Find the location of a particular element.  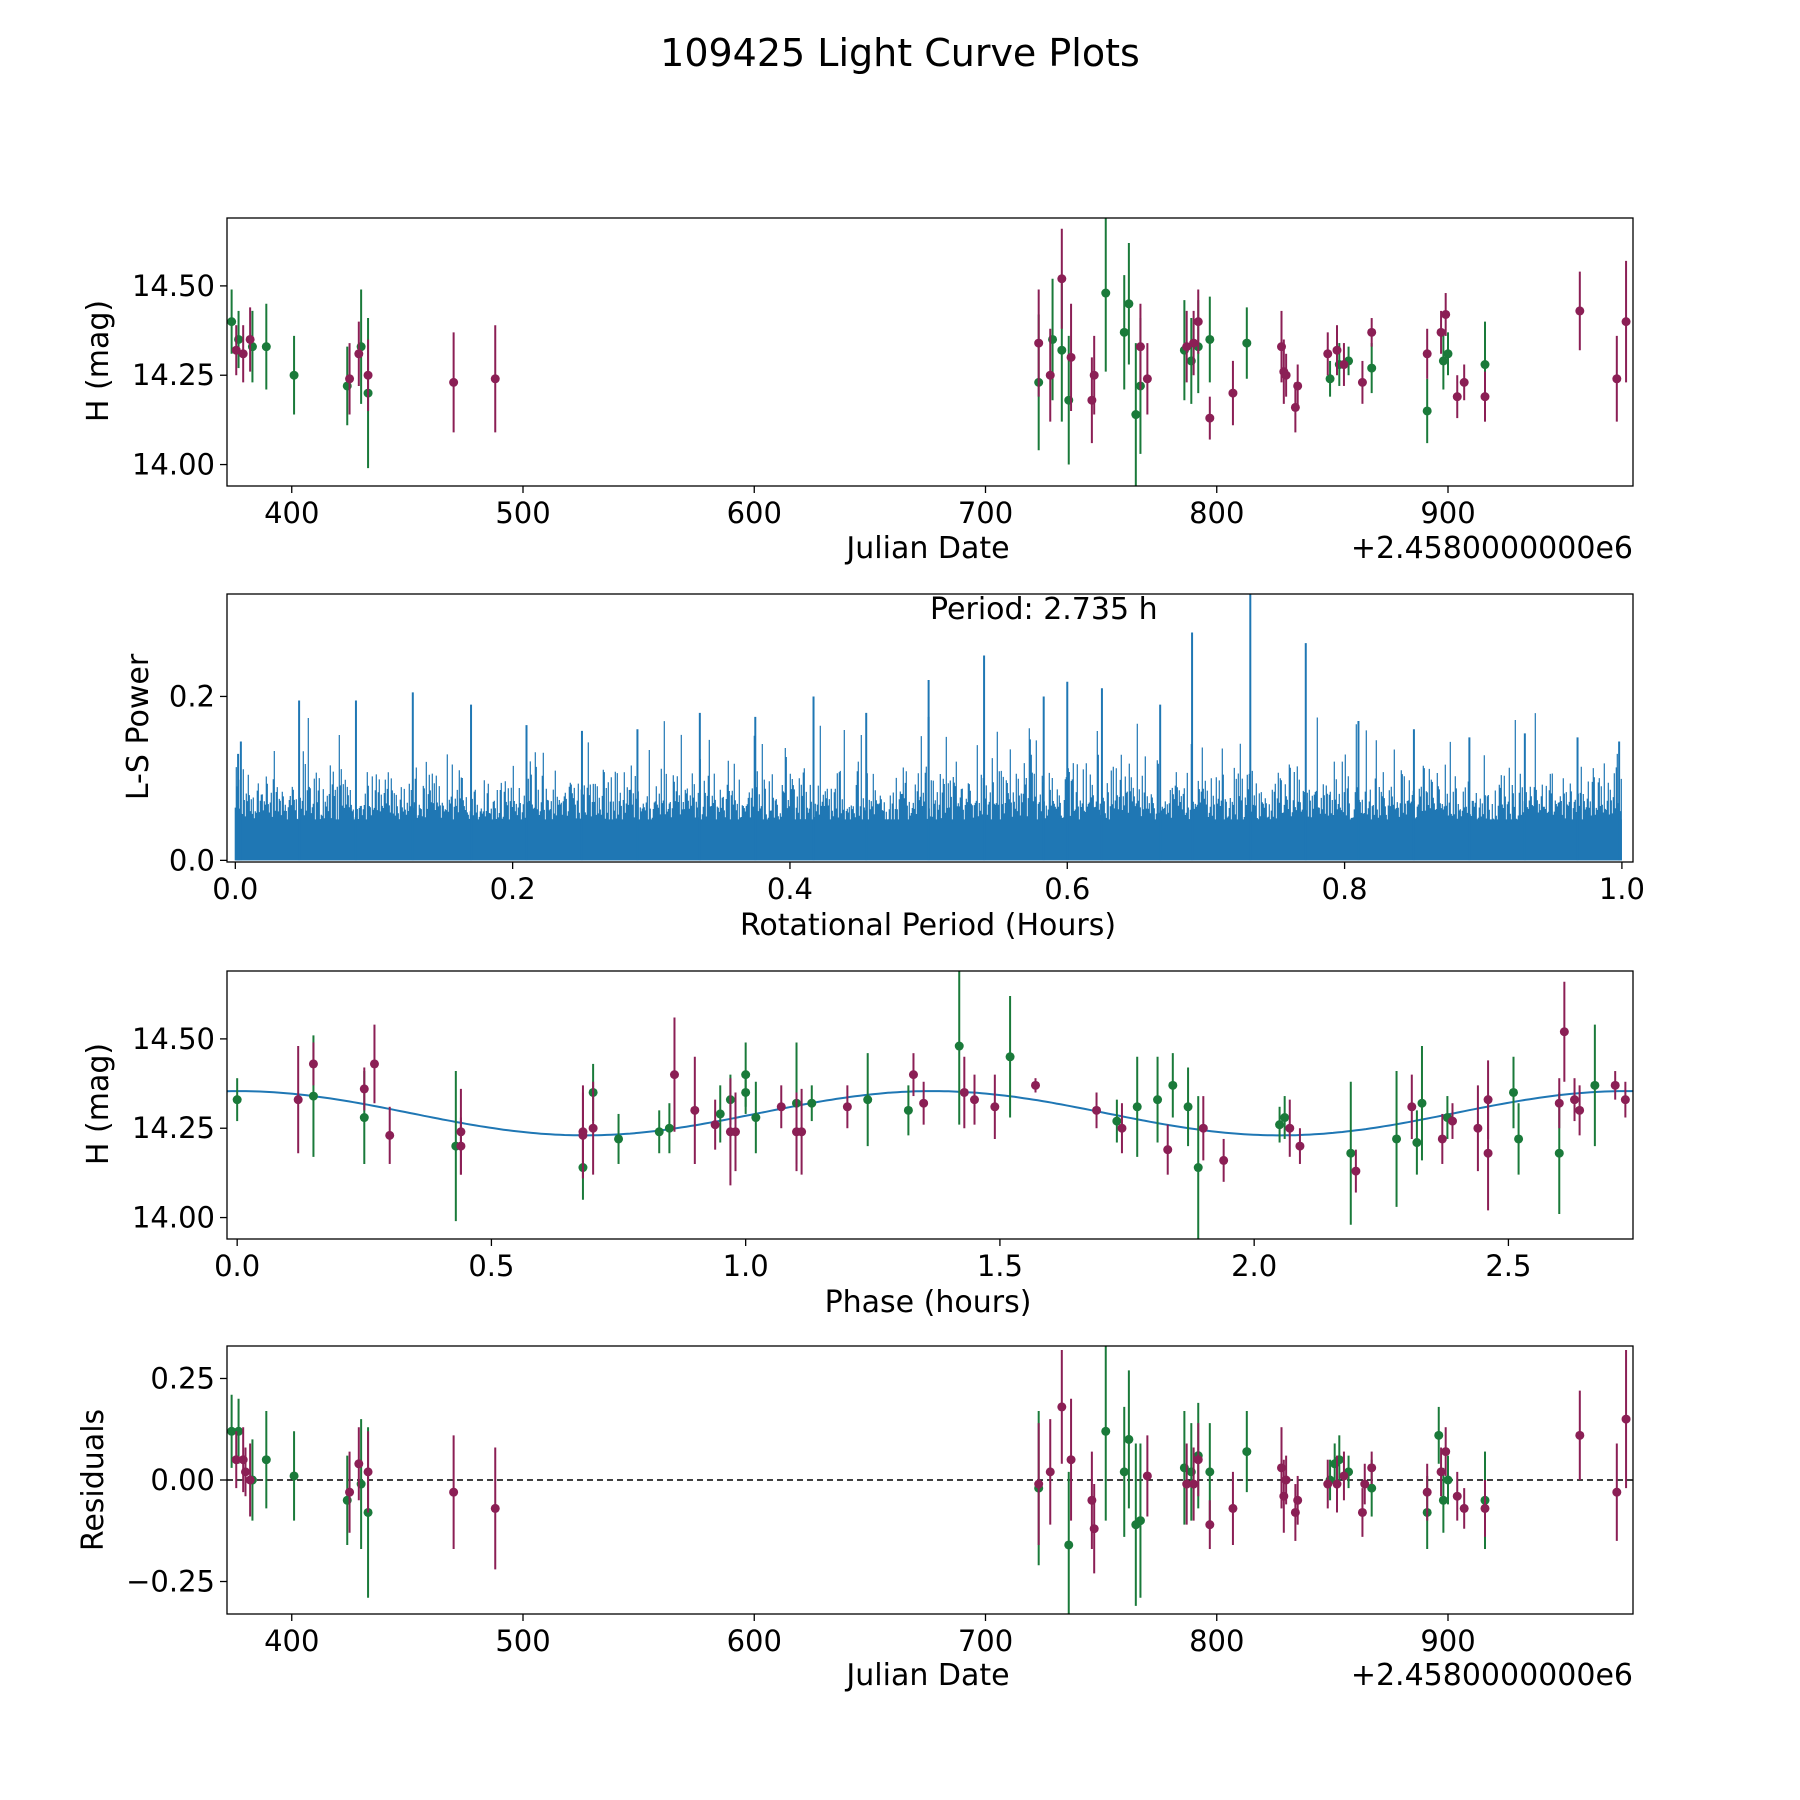

periodogram-xtick-label: 0.0 is located at coordinates (235, 889).